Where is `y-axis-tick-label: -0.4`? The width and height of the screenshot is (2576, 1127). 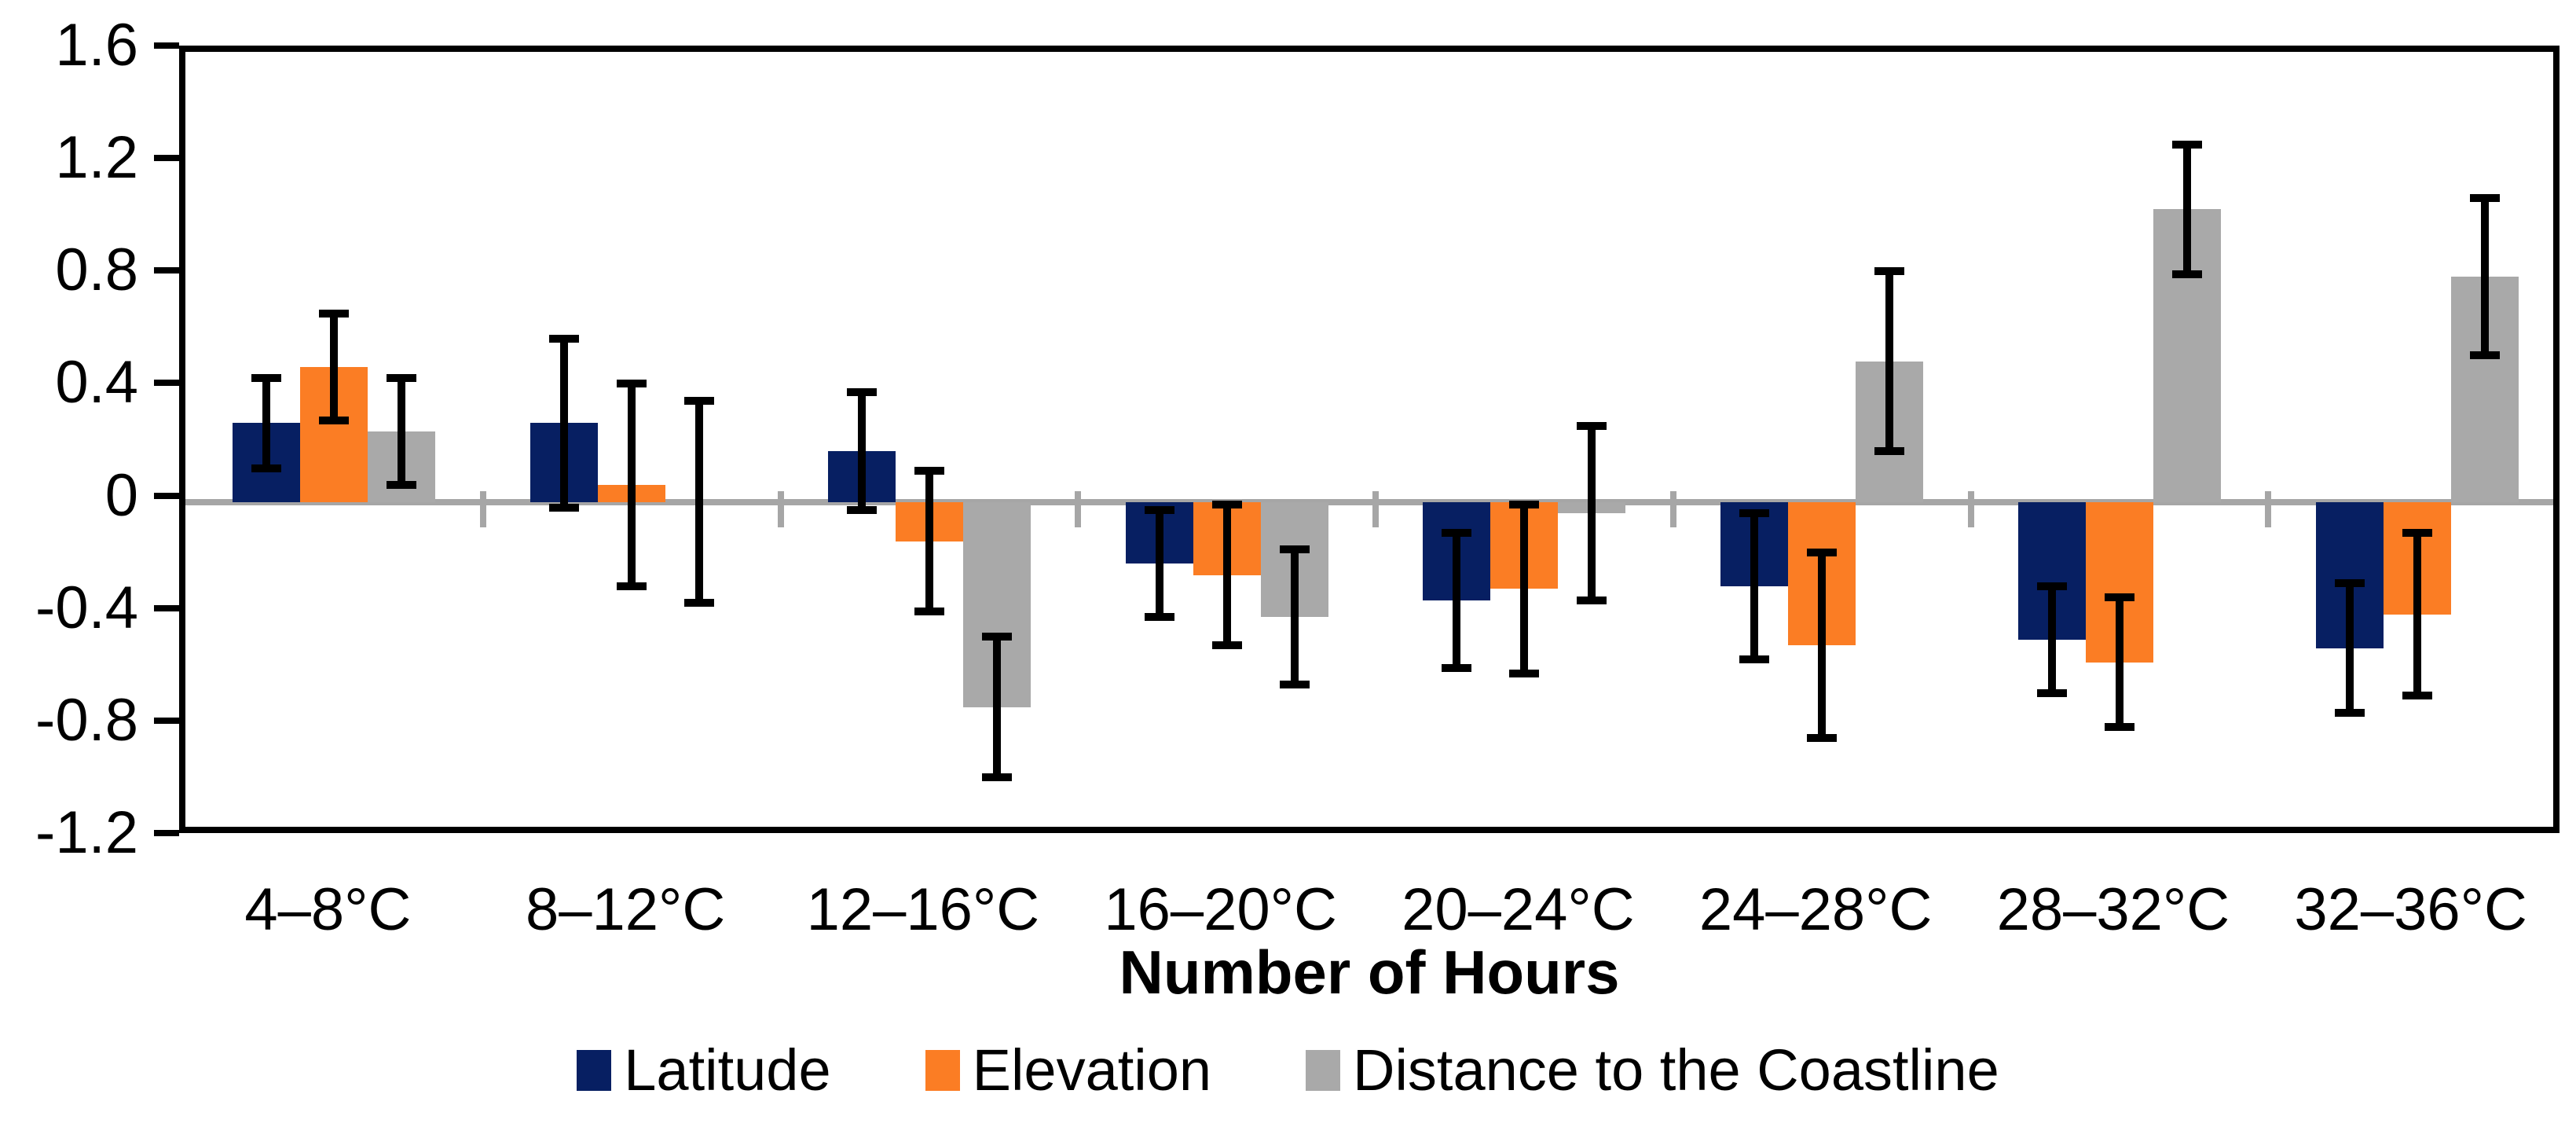 y-axis-tick-label: -0.4 is located at coordinates (86, 607).